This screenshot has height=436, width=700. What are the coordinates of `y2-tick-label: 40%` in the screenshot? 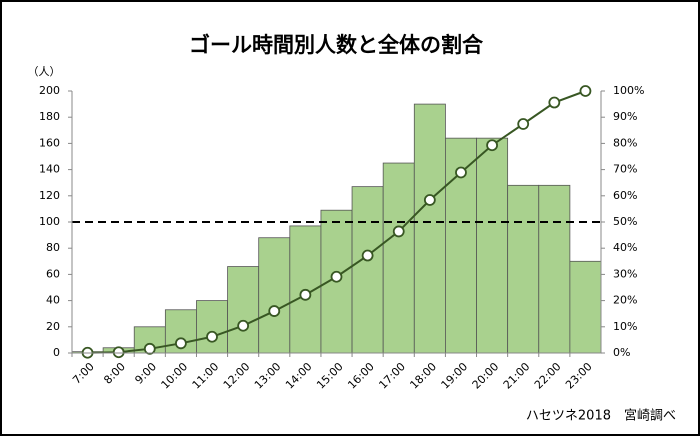 It's located at (625, 247).